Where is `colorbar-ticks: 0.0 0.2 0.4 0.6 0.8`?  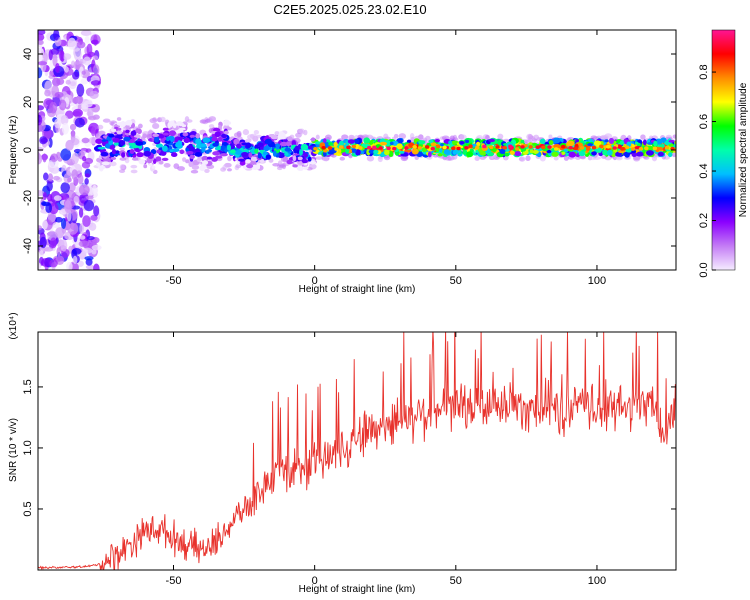
colorbar-ticks: 0.0 0.2 0.4 0.6 0.8 is located at coordinates (707, 171).